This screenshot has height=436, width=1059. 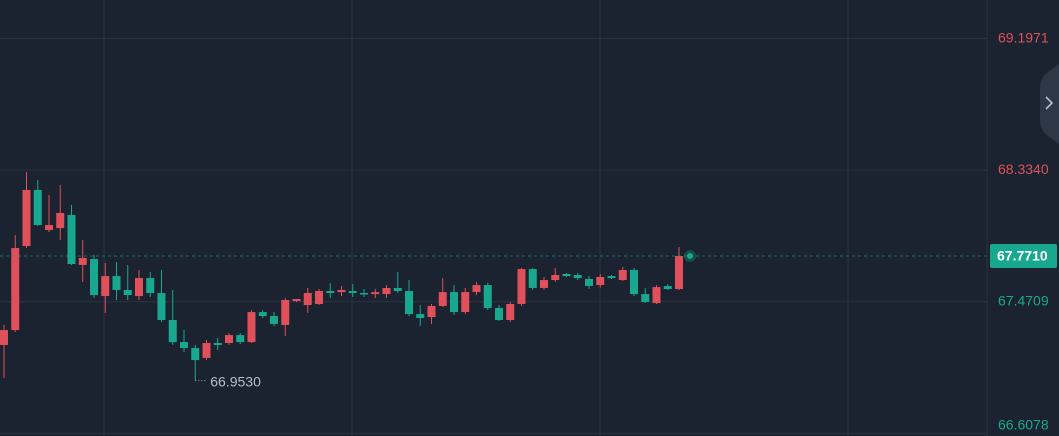 I want to click on handle-shape, so click(x=1049, y=104).